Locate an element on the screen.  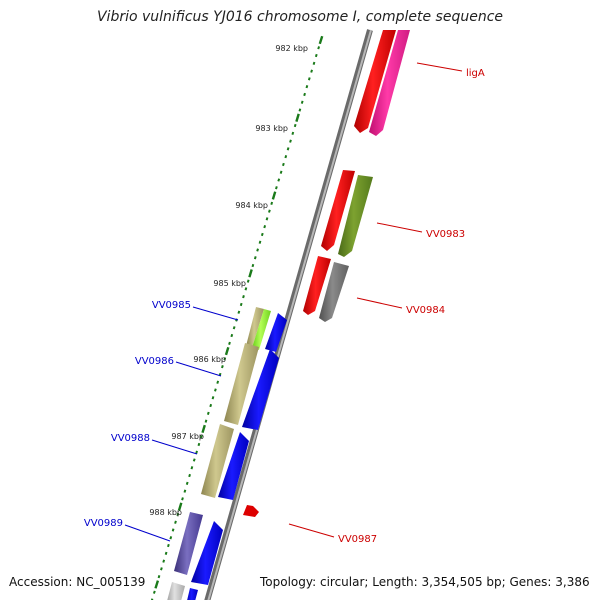
gene-VV0986-block is located at coordinates (241, 384).